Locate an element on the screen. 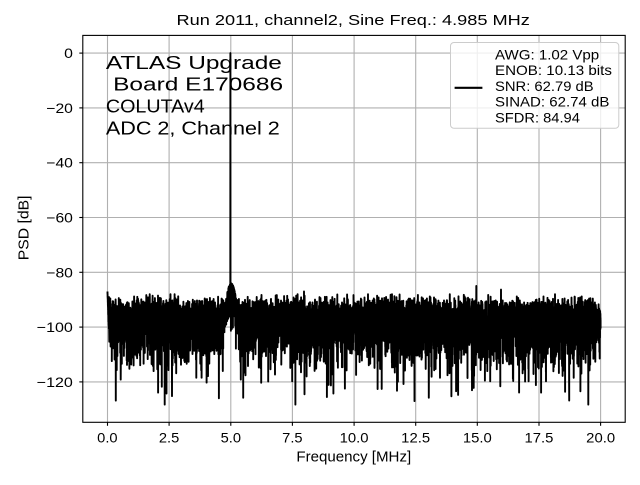 The height and width of the screenshot is (485, 640). svg-text: −20 is located at coordinates (59, 108).